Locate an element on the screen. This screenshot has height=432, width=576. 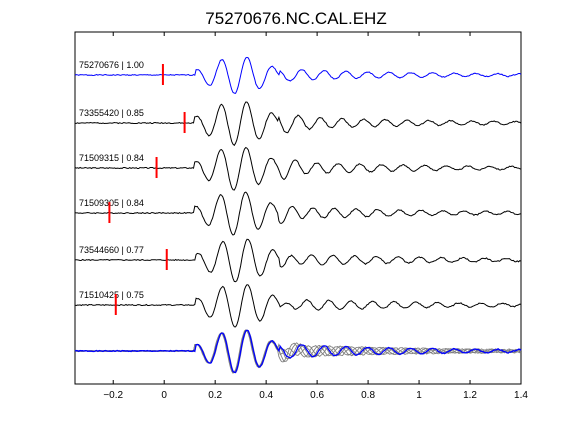
x-tick-label: 1.4 is located at coordinates (521, 395).